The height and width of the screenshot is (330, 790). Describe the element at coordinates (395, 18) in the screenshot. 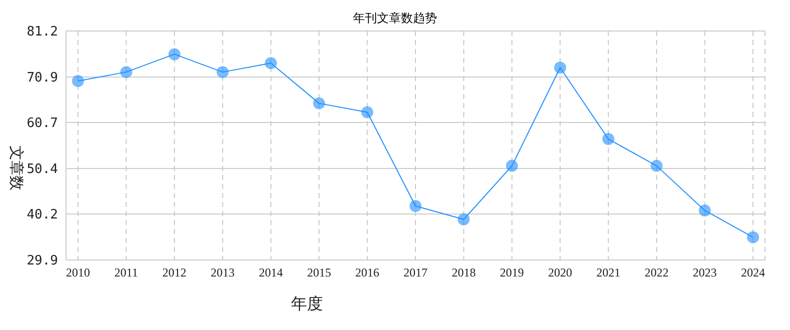

I see `chart-title: 年刊文章数趋势` at that location.